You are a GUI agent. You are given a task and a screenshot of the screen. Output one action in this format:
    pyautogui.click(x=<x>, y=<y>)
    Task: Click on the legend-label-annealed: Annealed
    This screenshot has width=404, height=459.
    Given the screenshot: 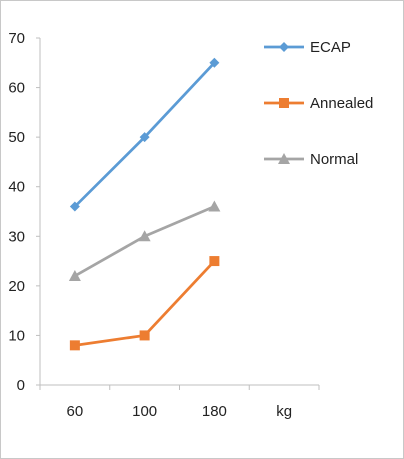 What is the action you would take?
    pyautogui.click(x=341, y=103)
    